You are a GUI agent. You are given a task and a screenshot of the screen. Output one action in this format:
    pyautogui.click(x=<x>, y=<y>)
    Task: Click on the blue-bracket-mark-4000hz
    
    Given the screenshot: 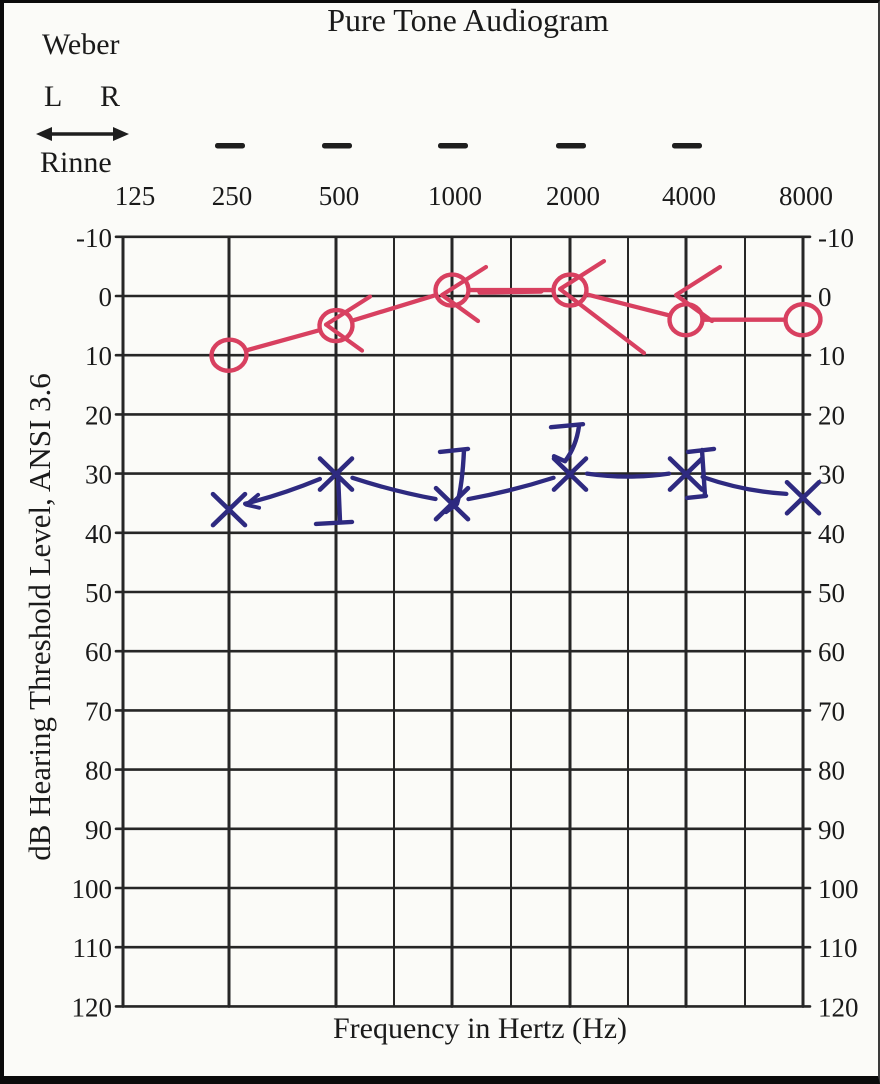 What is the action you would take?
    pyautogui.click(x=700, y=473)
    